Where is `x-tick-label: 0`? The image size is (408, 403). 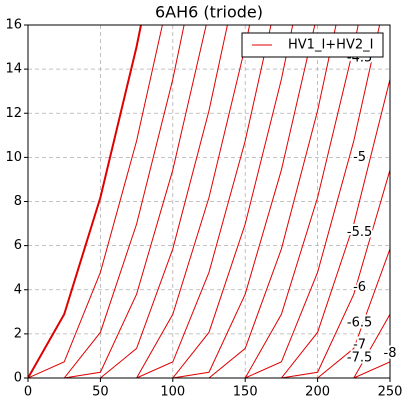
x-tick-label: 0 is located at coordinates (28, 392).